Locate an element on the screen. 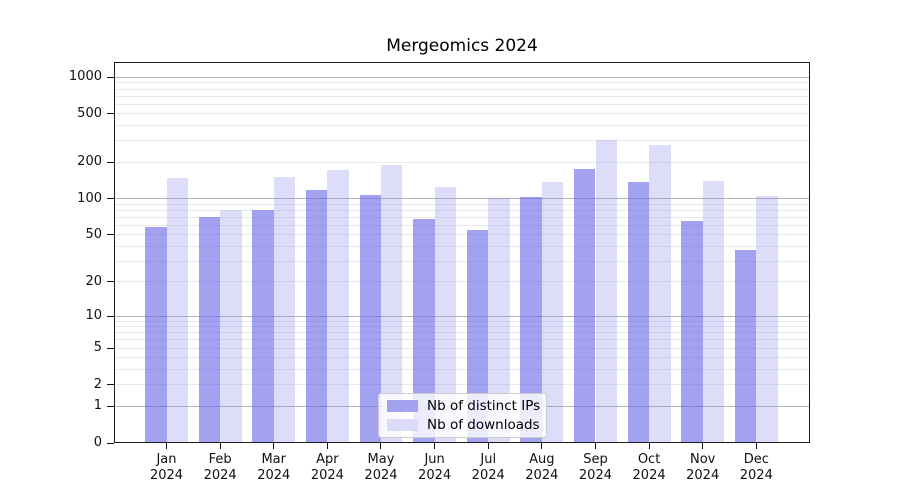 The width and height of the screenshot is (900, 500). y-tick-label-2: 2 is located at coordinates (97, 384).